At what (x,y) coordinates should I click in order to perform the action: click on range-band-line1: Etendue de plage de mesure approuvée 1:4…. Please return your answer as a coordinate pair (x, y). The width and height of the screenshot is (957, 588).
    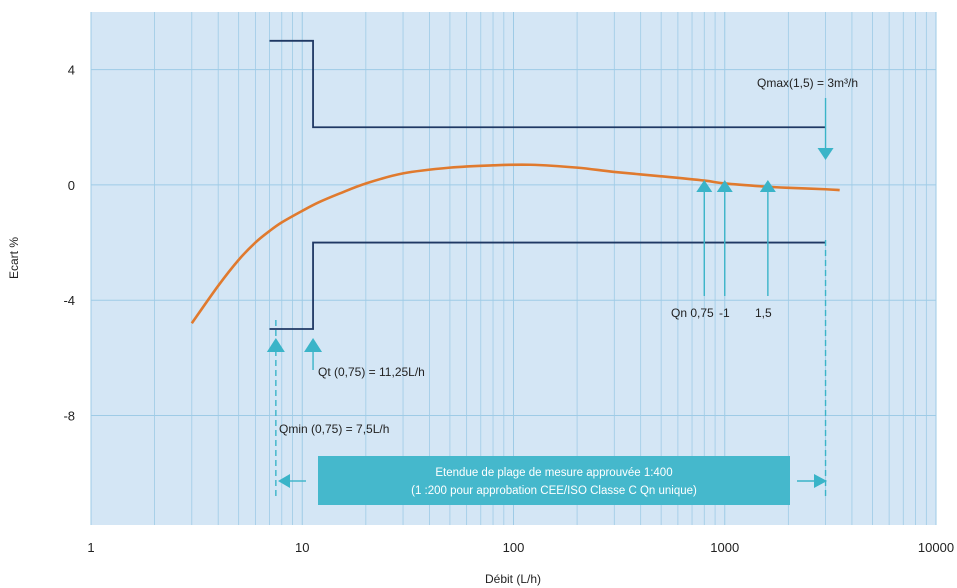
    Looking at the image, I should click on (553, 473).